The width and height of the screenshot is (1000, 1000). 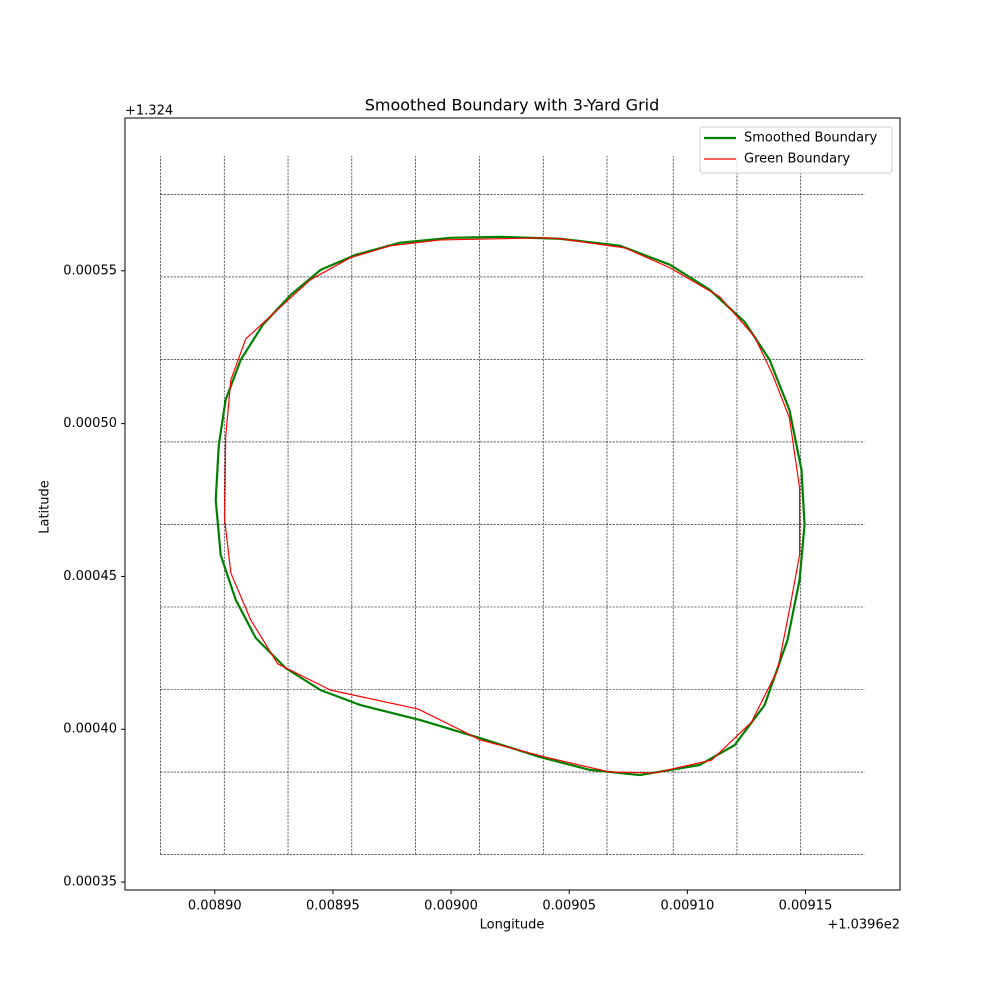 What do you see at coordinates (90, 882) in the screenshot?
I see `y-tick-label: 0.00035` at bounding box center [90, 882].